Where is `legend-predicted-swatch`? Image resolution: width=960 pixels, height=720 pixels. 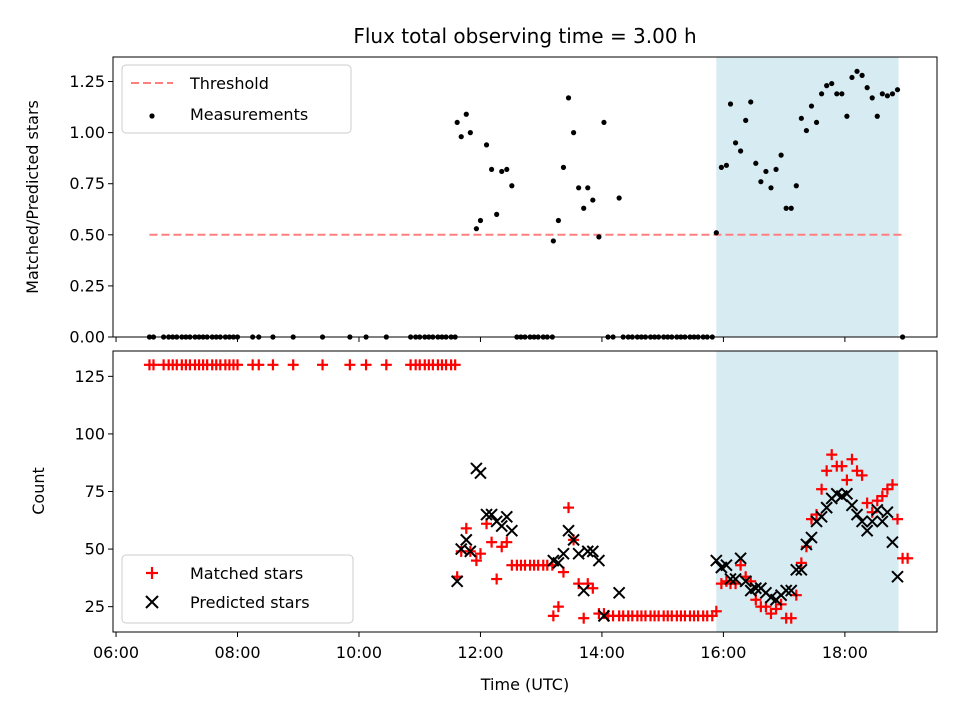
legend-predicted-swatch is located at coordinates (152, 602).